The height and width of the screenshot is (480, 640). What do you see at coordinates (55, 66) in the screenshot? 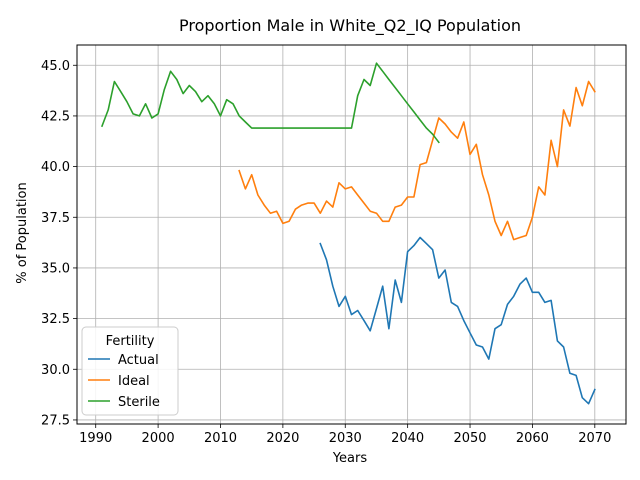
I see `y-tick-label: 45.0` at bounding box center [55, 66].